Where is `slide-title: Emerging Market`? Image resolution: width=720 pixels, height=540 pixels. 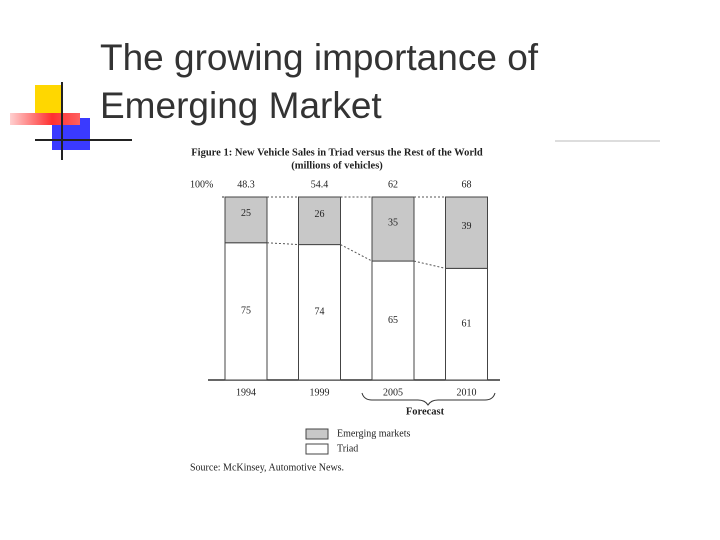 slide-title: Emerging Market is located at coordinates (241, 105).